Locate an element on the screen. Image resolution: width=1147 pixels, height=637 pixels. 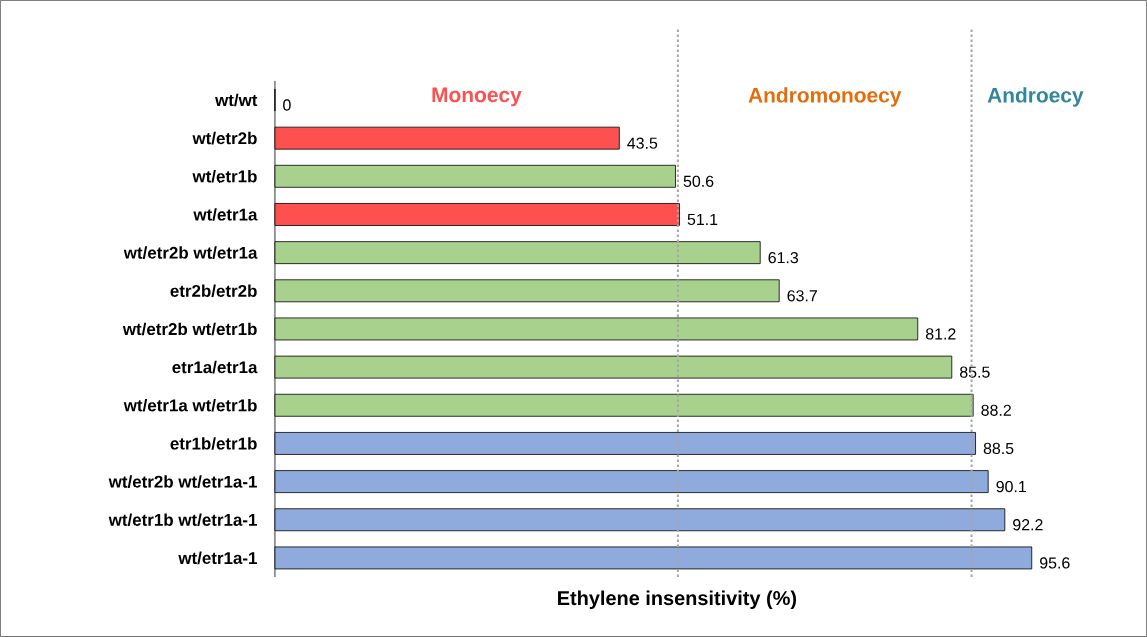
data-label: 85.5 is located at coordinates (975, 372).